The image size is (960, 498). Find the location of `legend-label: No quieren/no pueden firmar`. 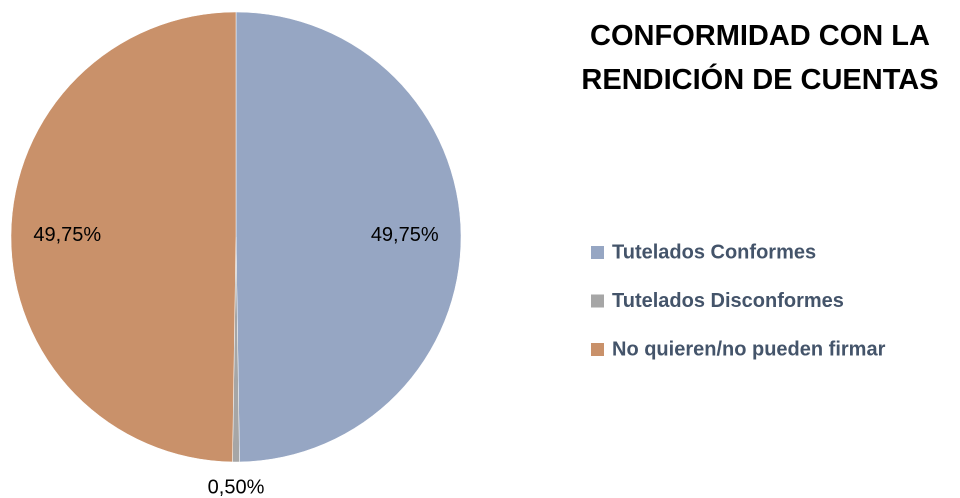

legend-label: No quieren/no pueden firmar is located at coordinates (749, 349).